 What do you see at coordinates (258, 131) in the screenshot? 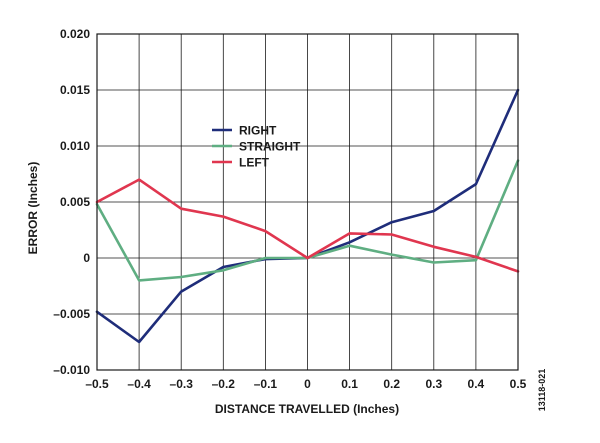
I see `legend-label: RIGHT` at bounding box center [258, 131].